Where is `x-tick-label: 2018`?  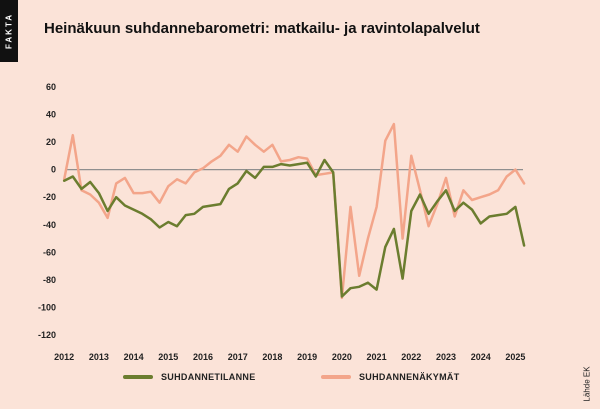
x-tick-label: 2018 is located at coordinates (272, 357).